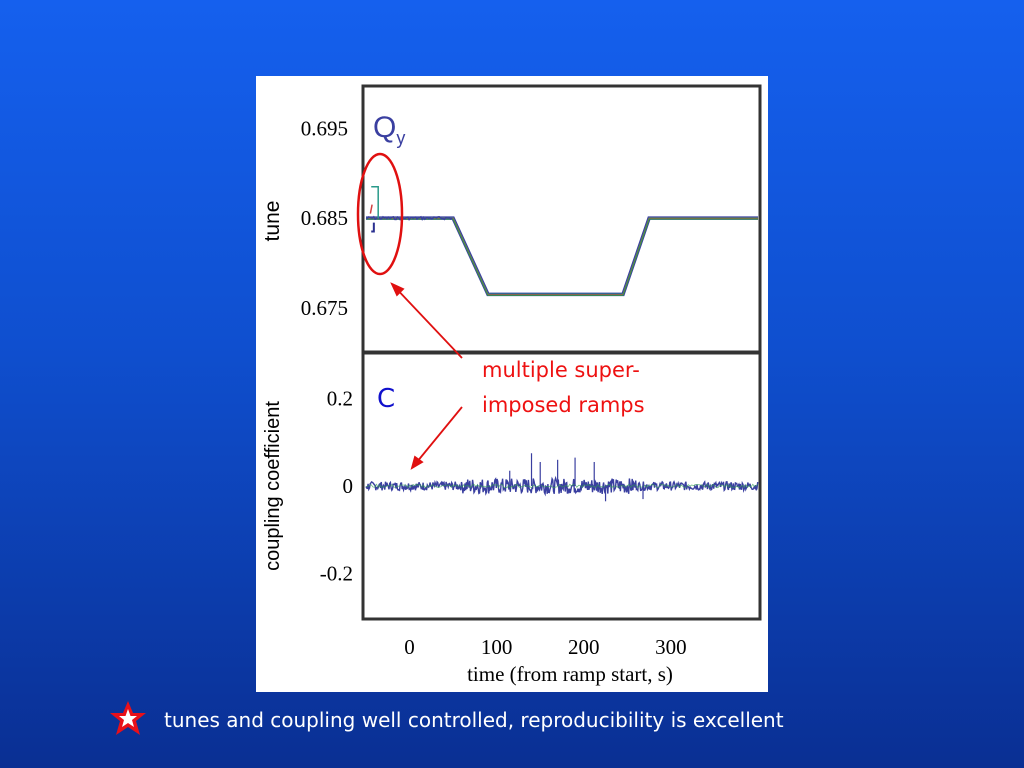 The height and width of the screenshot is (768, 1024). I want to click on tune-noise-line, so click(409, 218).